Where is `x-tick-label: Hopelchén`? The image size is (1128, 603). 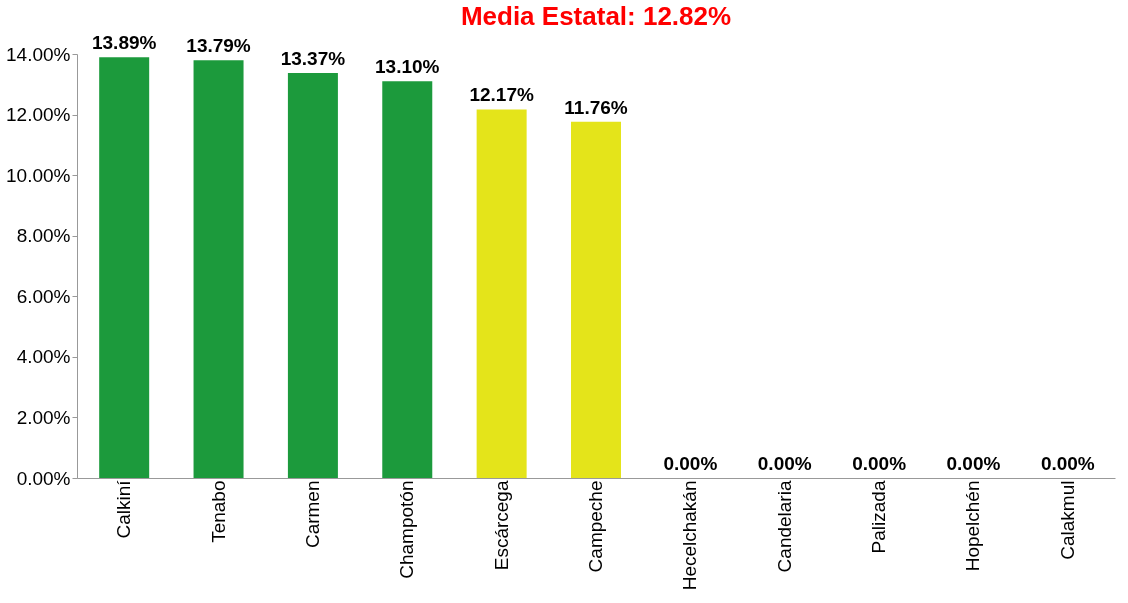
x-tick-label: Hopelchén is located at coordinates (973, 526).